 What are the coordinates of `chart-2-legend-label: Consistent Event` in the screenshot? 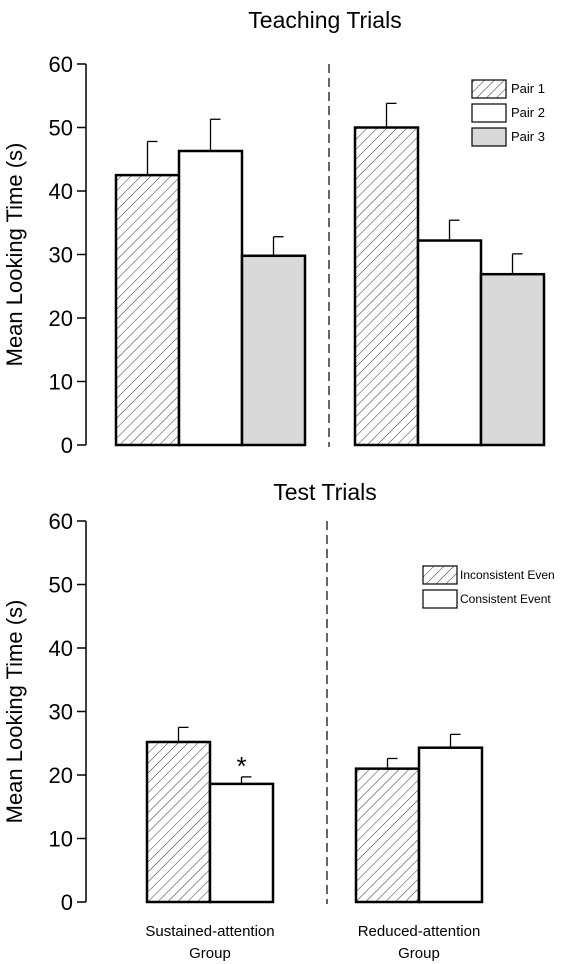 It's located at (505, 599).